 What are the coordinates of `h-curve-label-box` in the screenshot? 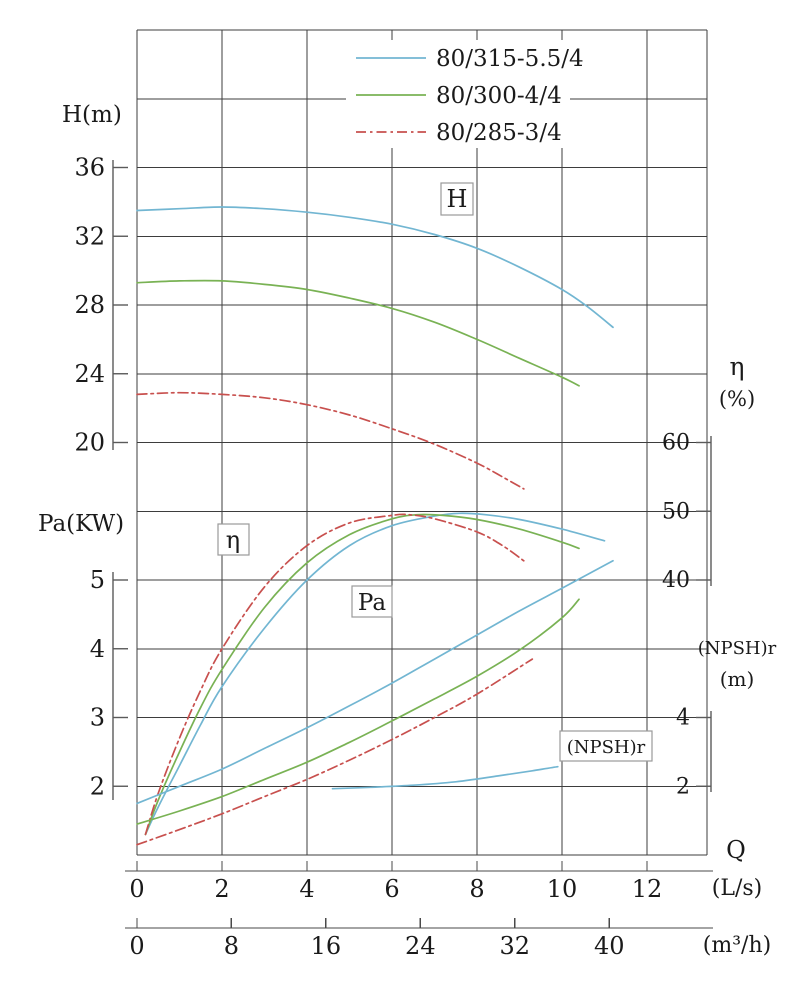 It's located at (457, 199).